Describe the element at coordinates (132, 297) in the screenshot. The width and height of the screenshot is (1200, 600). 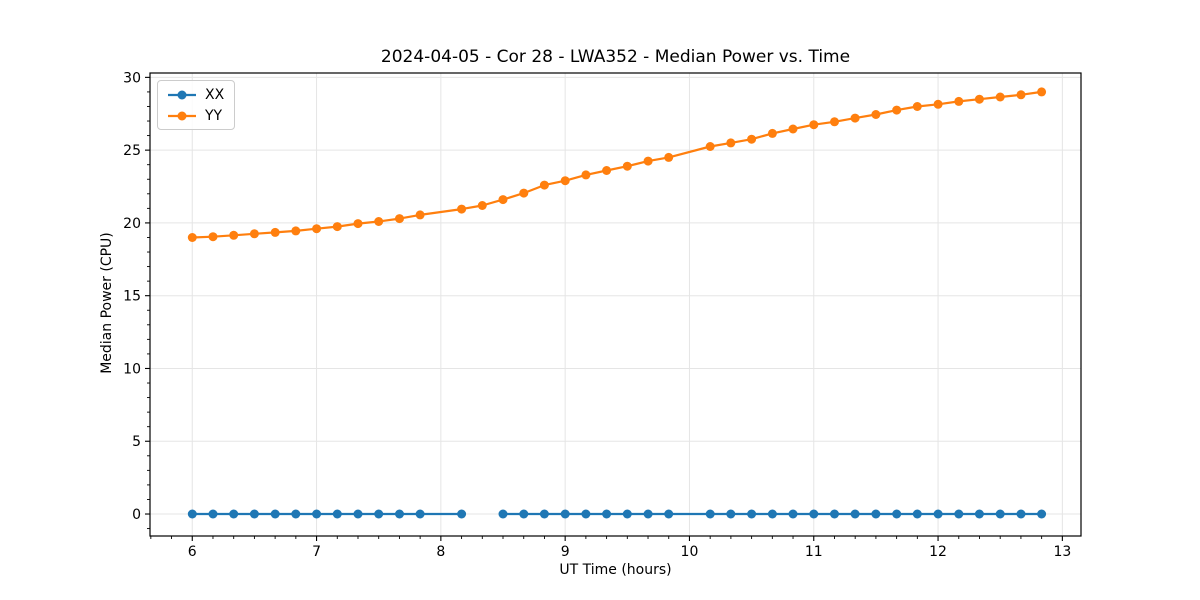
I see `y-tick-label: 15` at that location.